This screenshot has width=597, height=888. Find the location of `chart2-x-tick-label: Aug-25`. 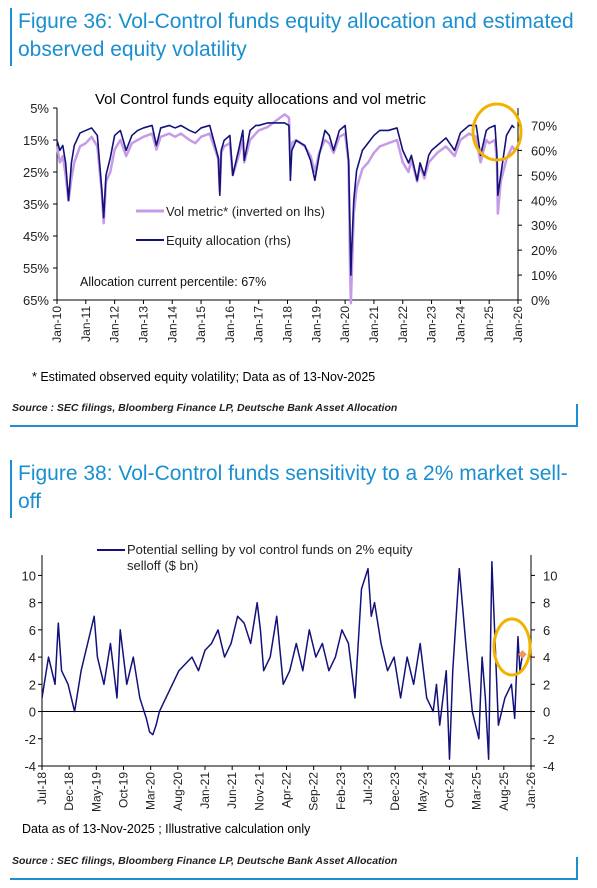

chart2-x-tick-label: Aug-25 is located at coordinates (504, 791).